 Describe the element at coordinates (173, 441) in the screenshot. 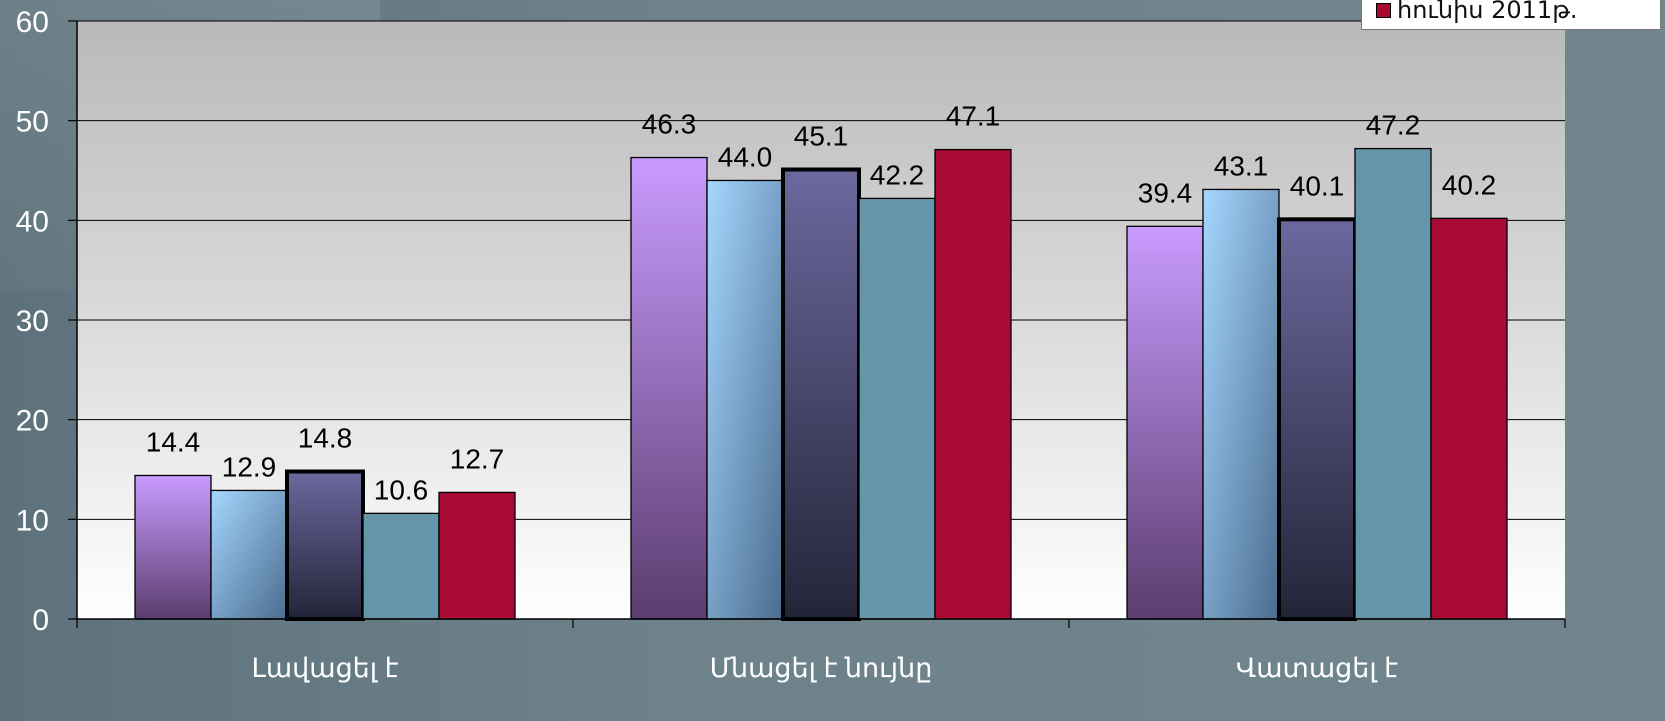

I see `data-label: 14.4` at that location.